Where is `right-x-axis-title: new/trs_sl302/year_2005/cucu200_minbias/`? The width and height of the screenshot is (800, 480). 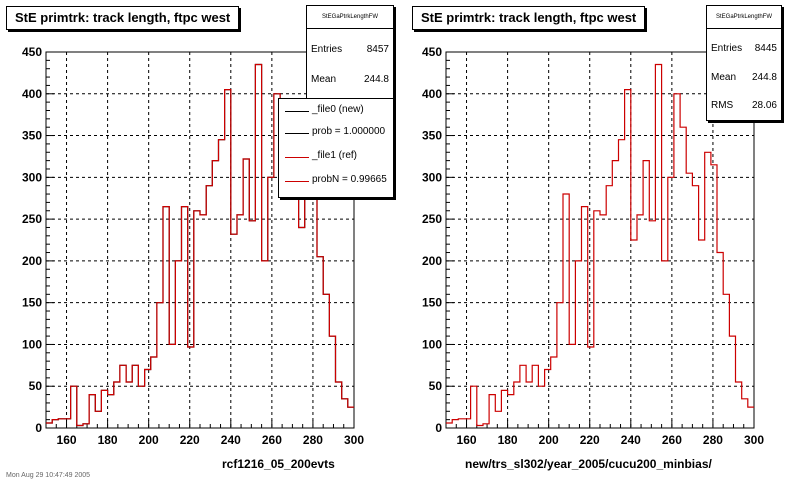 right-x-axis-title: new/trs_sl302/year_2005/cucu200_minbias/ is located at coordinates (588, 464).